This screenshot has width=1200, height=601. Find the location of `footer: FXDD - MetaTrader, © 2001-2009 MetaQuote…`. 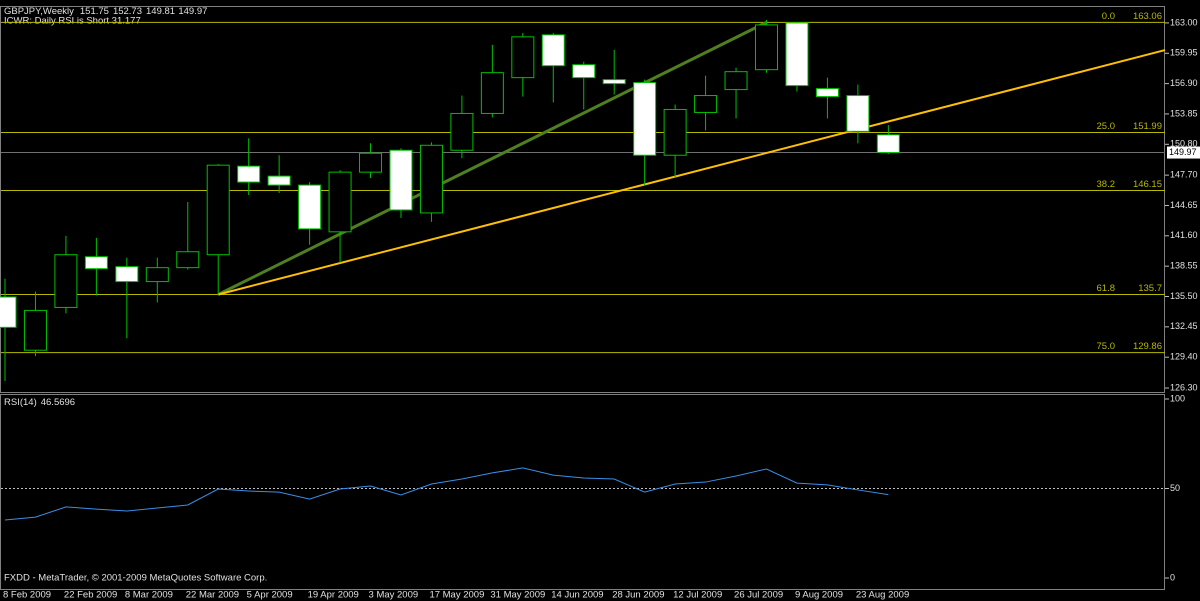

footer: FXDD - MetaTrader, © 2001-2009 MetaQuote… is located at coordinates (135, 578).